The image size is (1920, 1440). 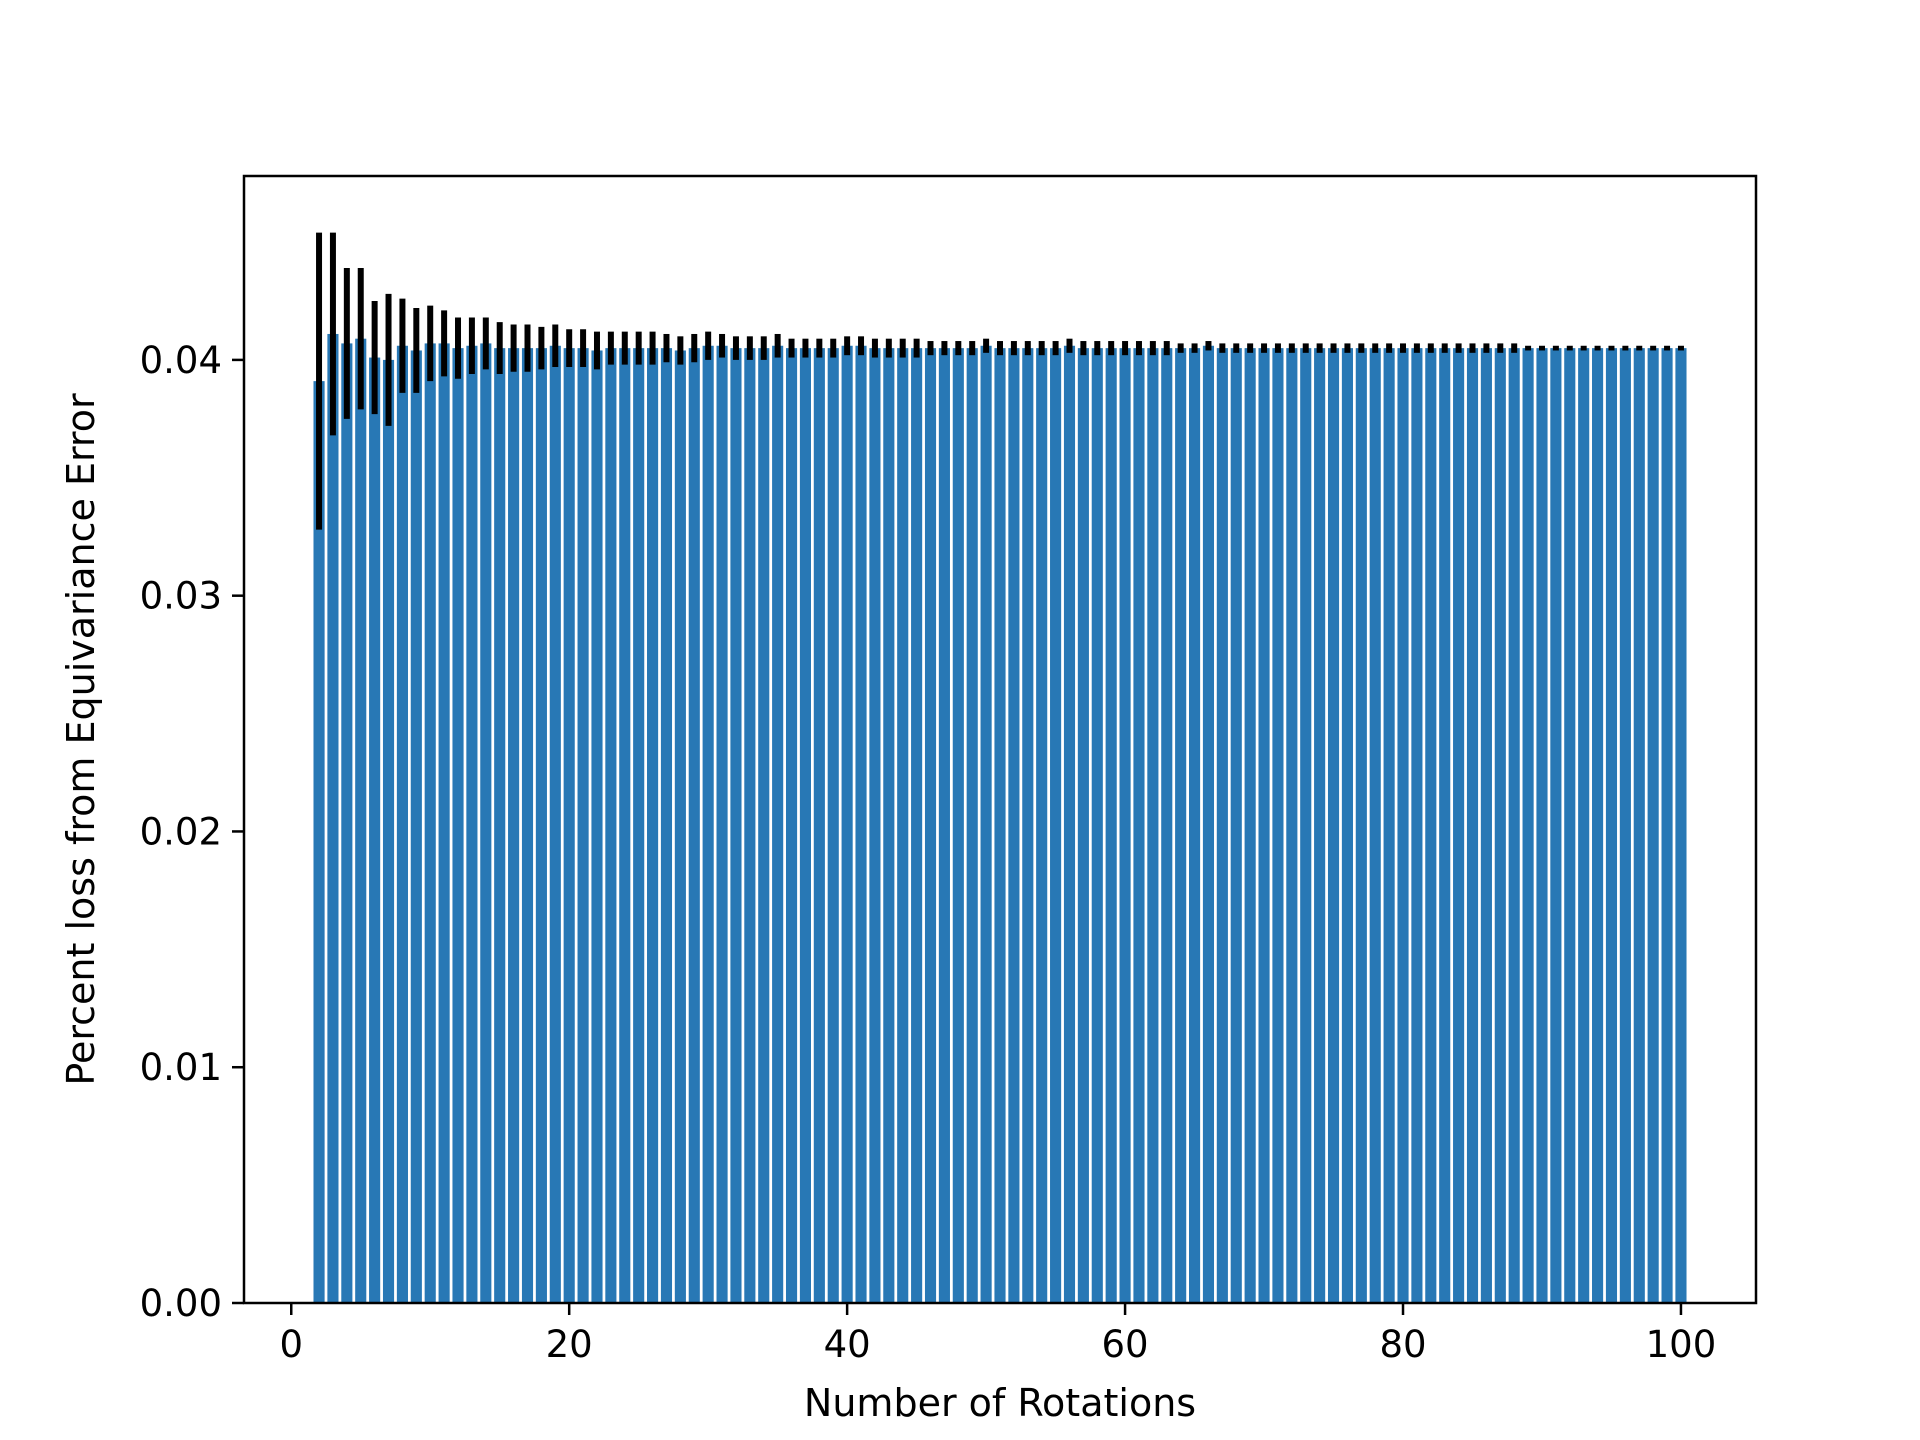 I want to click on x-tick-label: 40, so click(x=847, y=1344).